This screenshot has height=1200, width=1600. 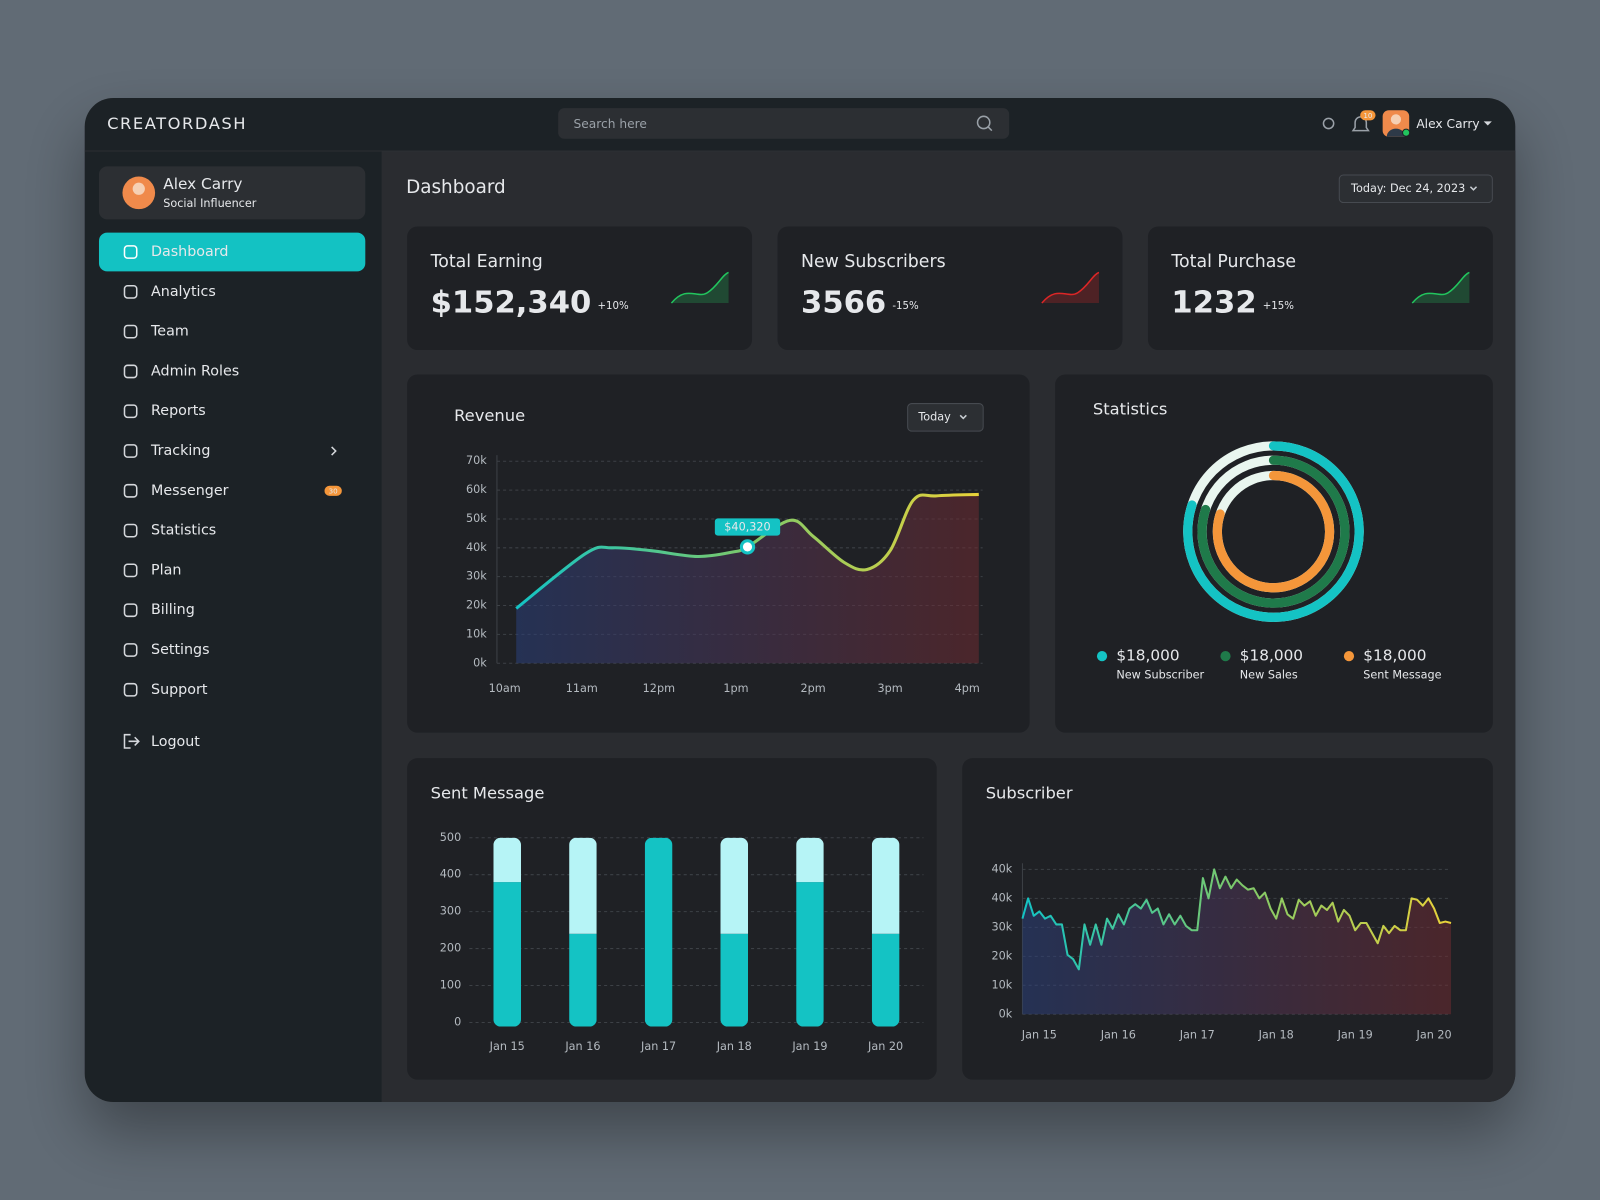 I want to click on nav-item: Billing, so click(x=159, y=610).